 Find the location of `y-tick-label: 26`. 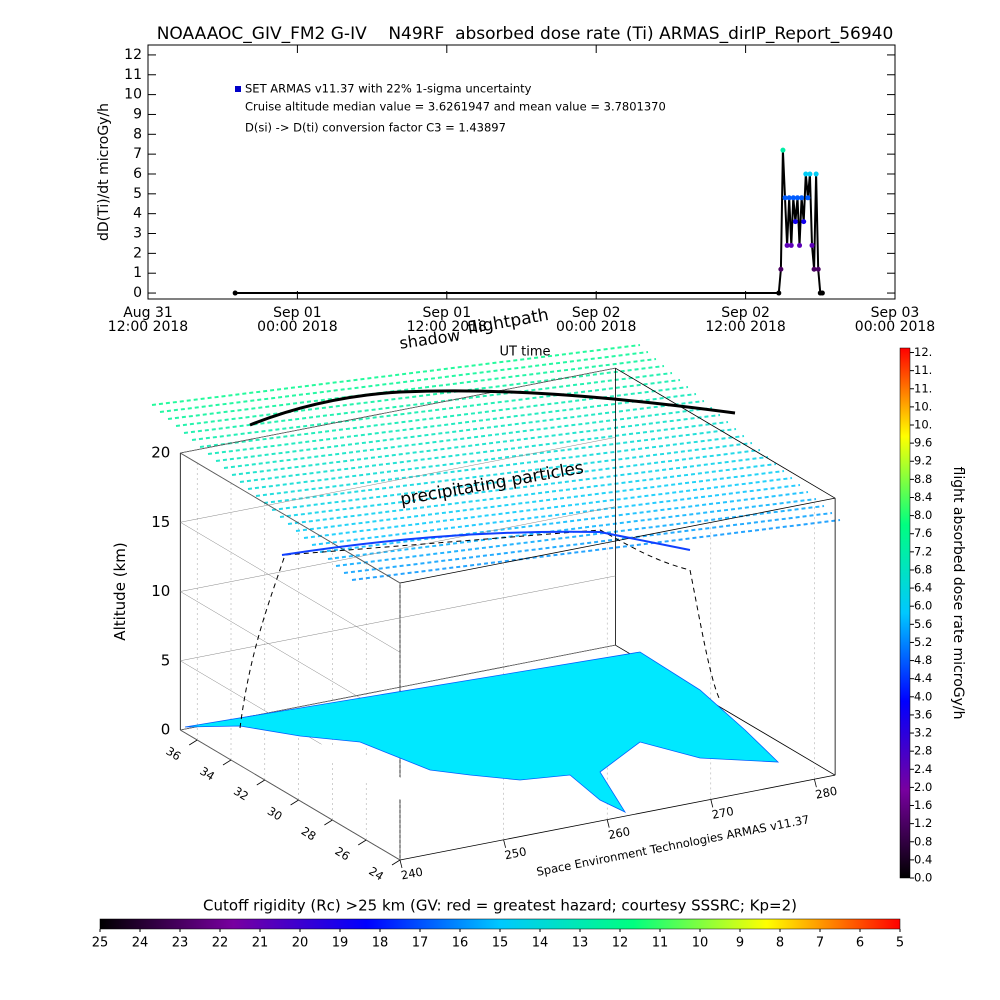

y-tick-label: 26 is located at coordinates (343, 854).